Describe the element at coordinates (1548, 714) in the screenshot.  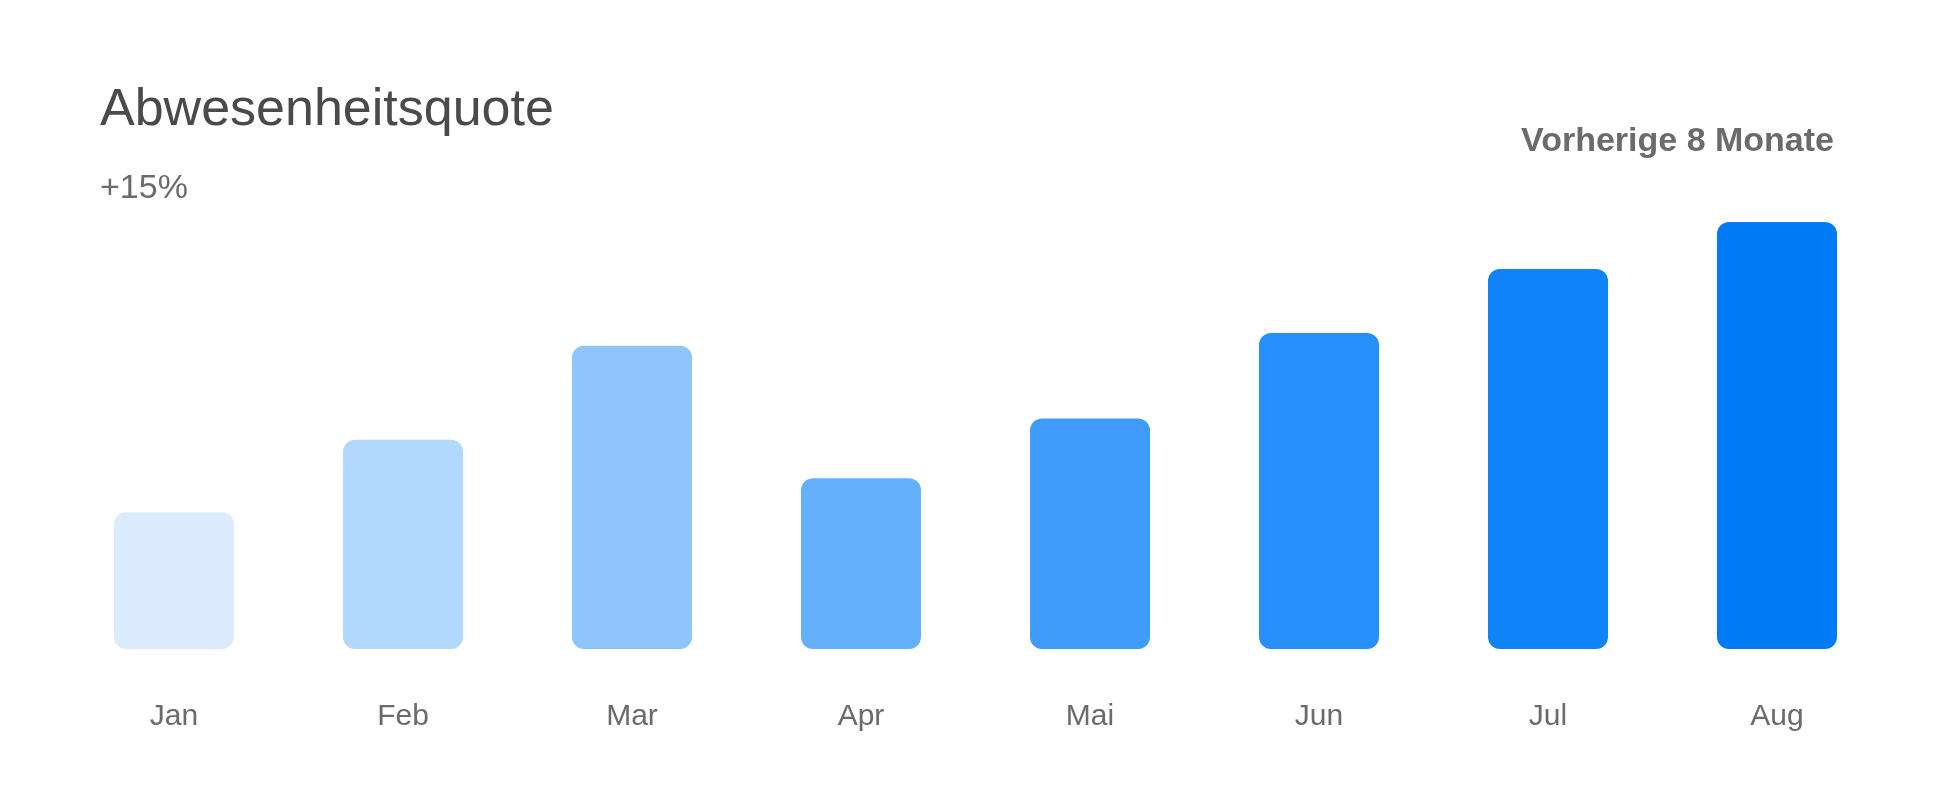
I see `x-tick-label: Jul` at that location.